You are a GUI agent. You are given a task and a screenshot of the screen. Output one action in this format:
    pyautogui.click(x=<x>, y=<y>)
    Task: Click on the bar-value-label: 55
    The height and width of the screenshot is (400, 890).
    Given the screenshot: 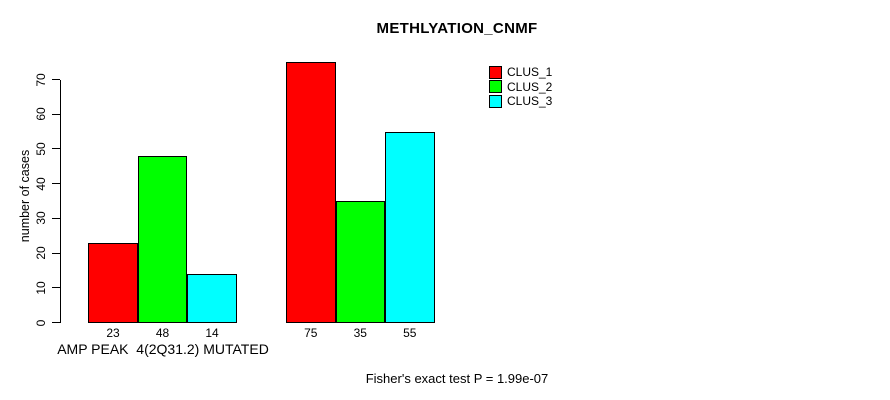 What is the action you would take?
    pyautogui.click(x=410, y=333)
    